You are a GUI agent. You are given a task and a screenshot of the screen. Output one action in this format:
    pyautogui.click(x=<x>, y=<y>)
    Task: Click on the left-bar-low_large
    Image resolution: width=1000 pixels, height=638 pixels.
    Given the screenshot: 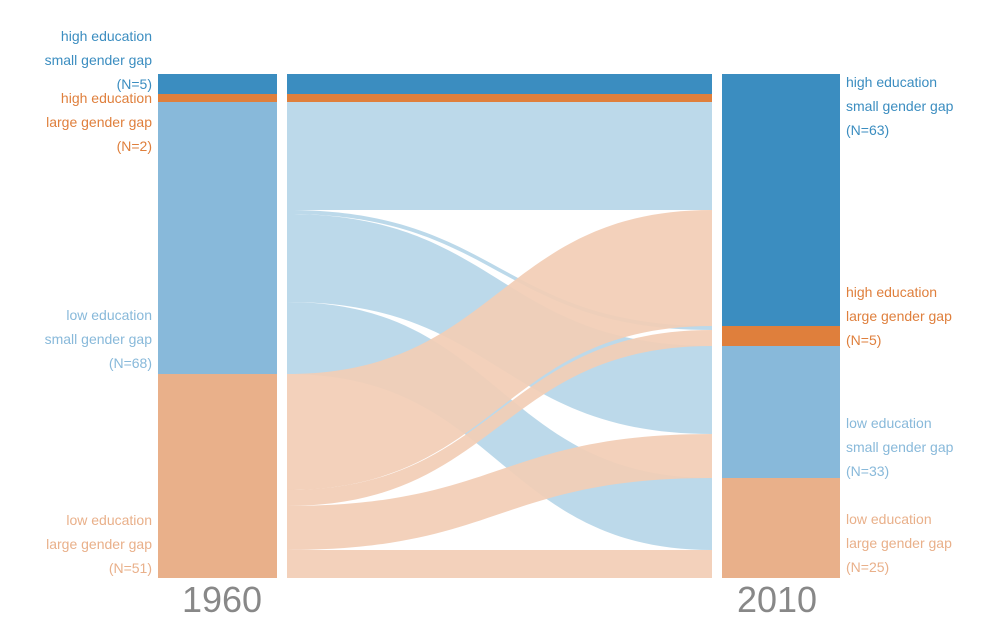 What is the action you would take?
    pyautogui.click(x=217, y=476)
    